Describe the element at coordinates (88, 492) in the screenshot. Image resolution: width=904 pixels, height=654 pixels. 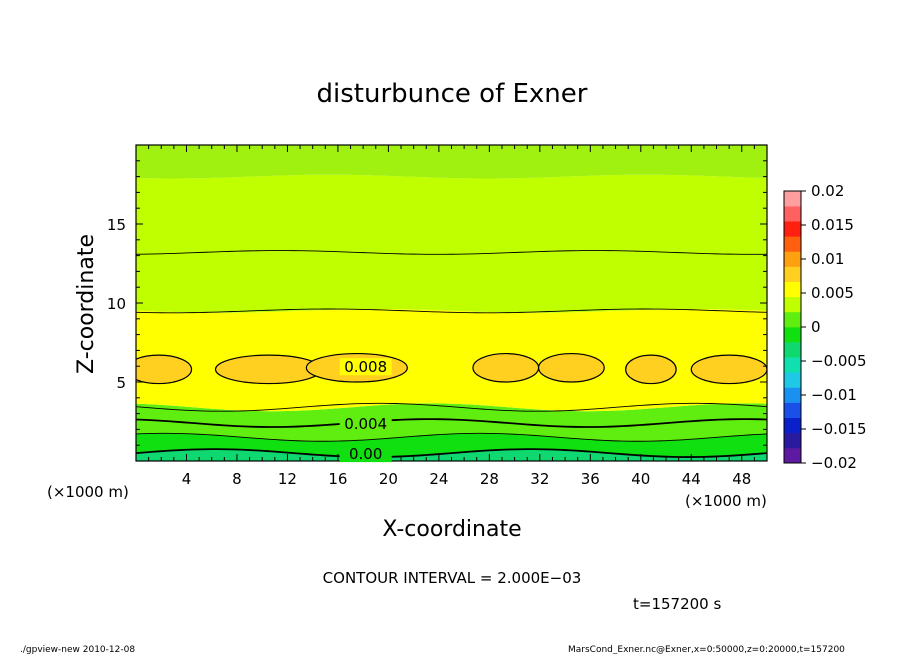
I see `y-unit-label: (×1000 m)` at that location.